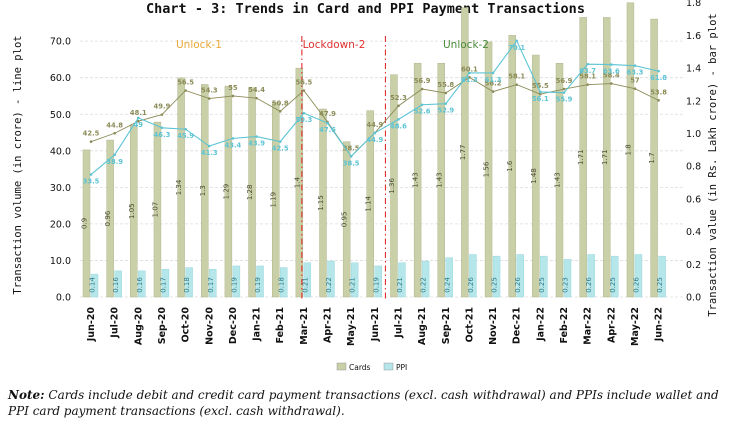 Image resolution: width=731 pixels, height=432 pixels. I want to click on bar-label-cards: 1.48, so click(534, 176).